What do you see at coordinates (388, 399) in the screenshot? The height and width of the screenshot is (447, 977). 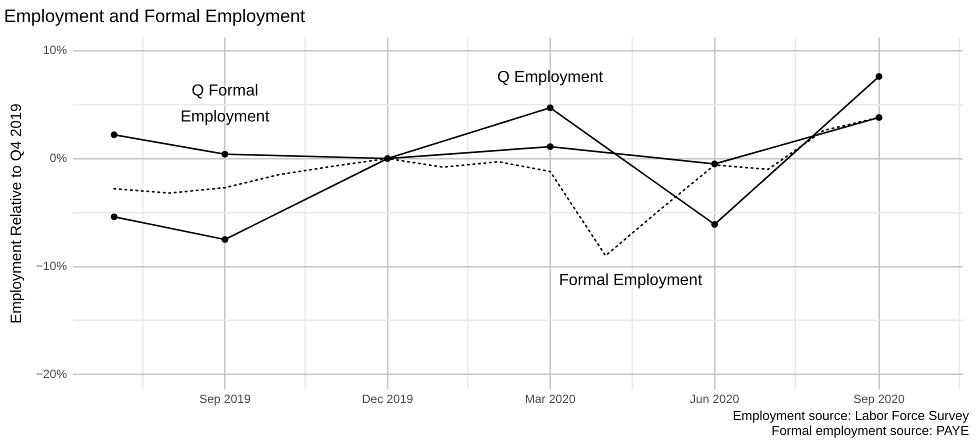 I see `x-tick-label: Dec 2019` at bounding box center [388, 399].